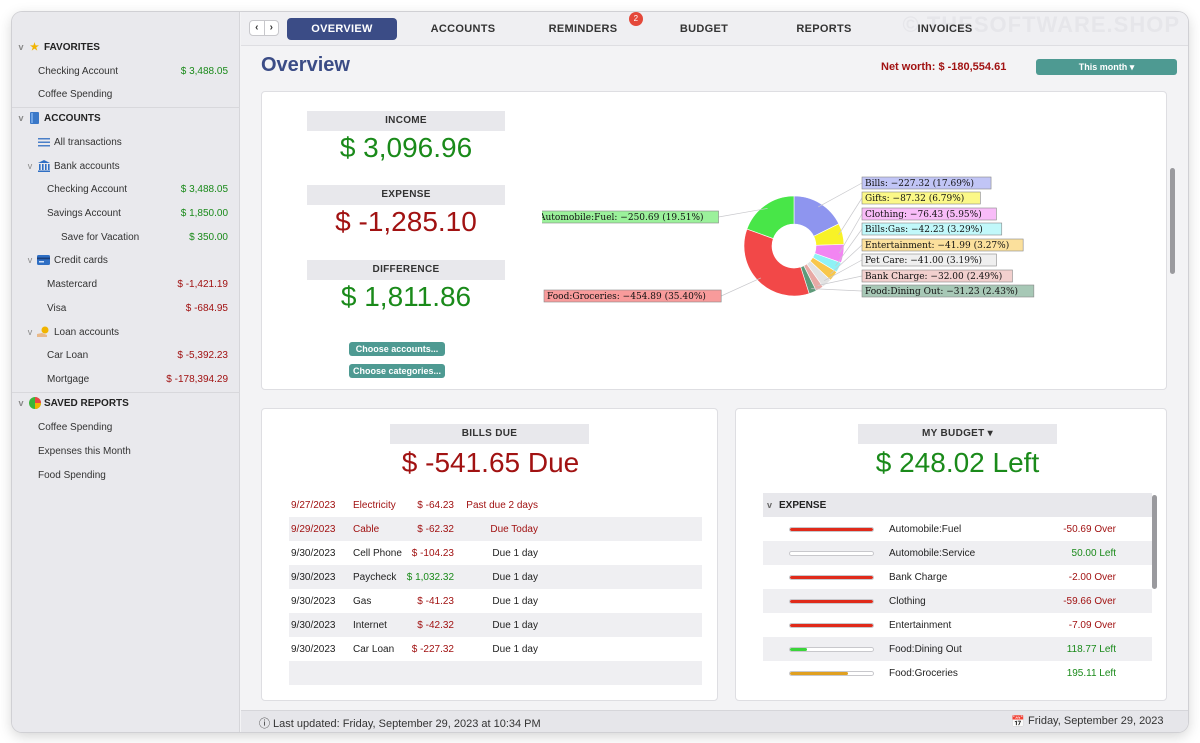  I want to click on budget-dropdown: MY BUDGET ▾, so click(957, 434).